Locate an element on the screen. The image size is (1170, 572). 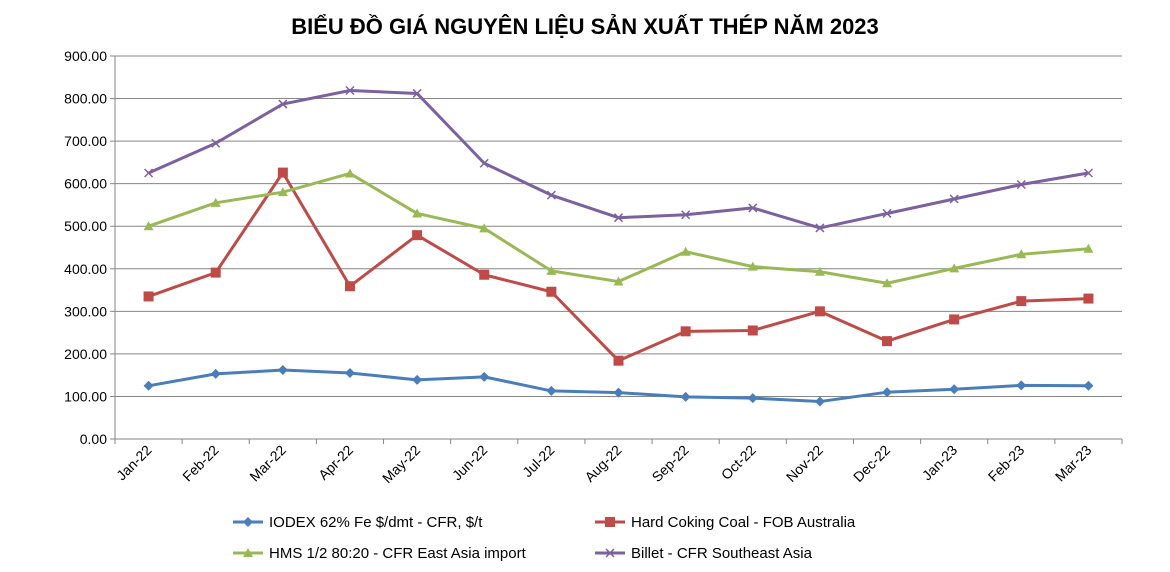
x-tick-label: Oct-22 is located at coordinates (738, 462).